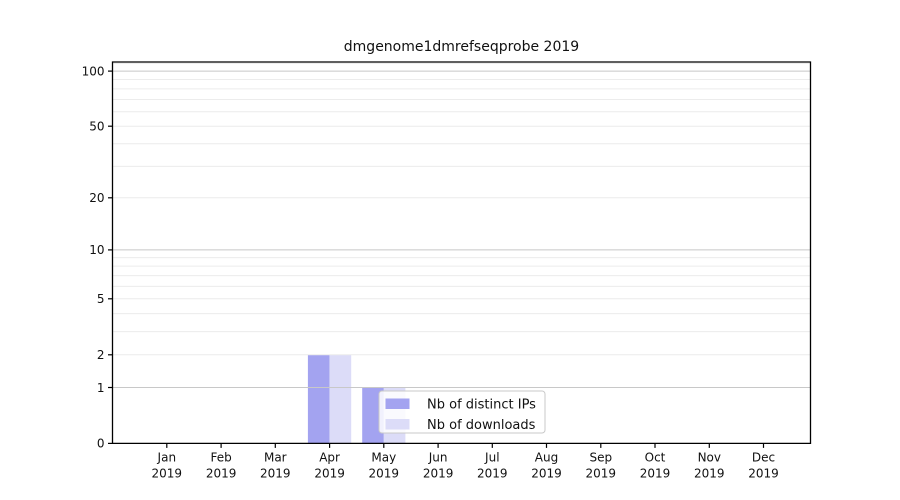  Describe the element at coordinates (655, 458) in the screenshot. I see `x-tick-label-month: Oct` at that location.